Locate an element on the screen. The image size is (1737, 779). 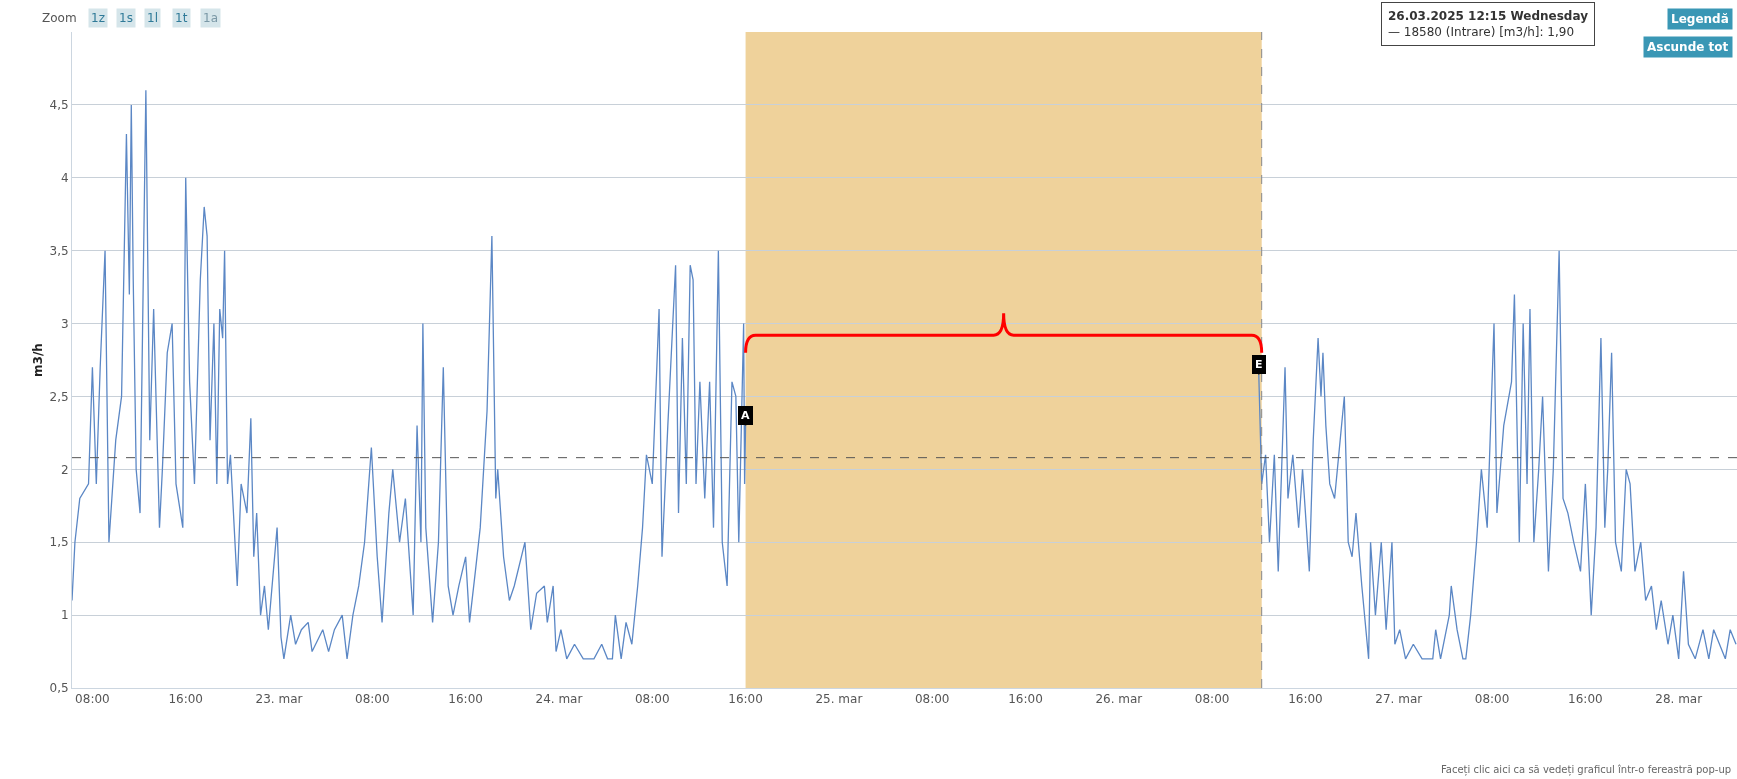
y-tick-label: 2,5 is located at coordinates (59, 396).